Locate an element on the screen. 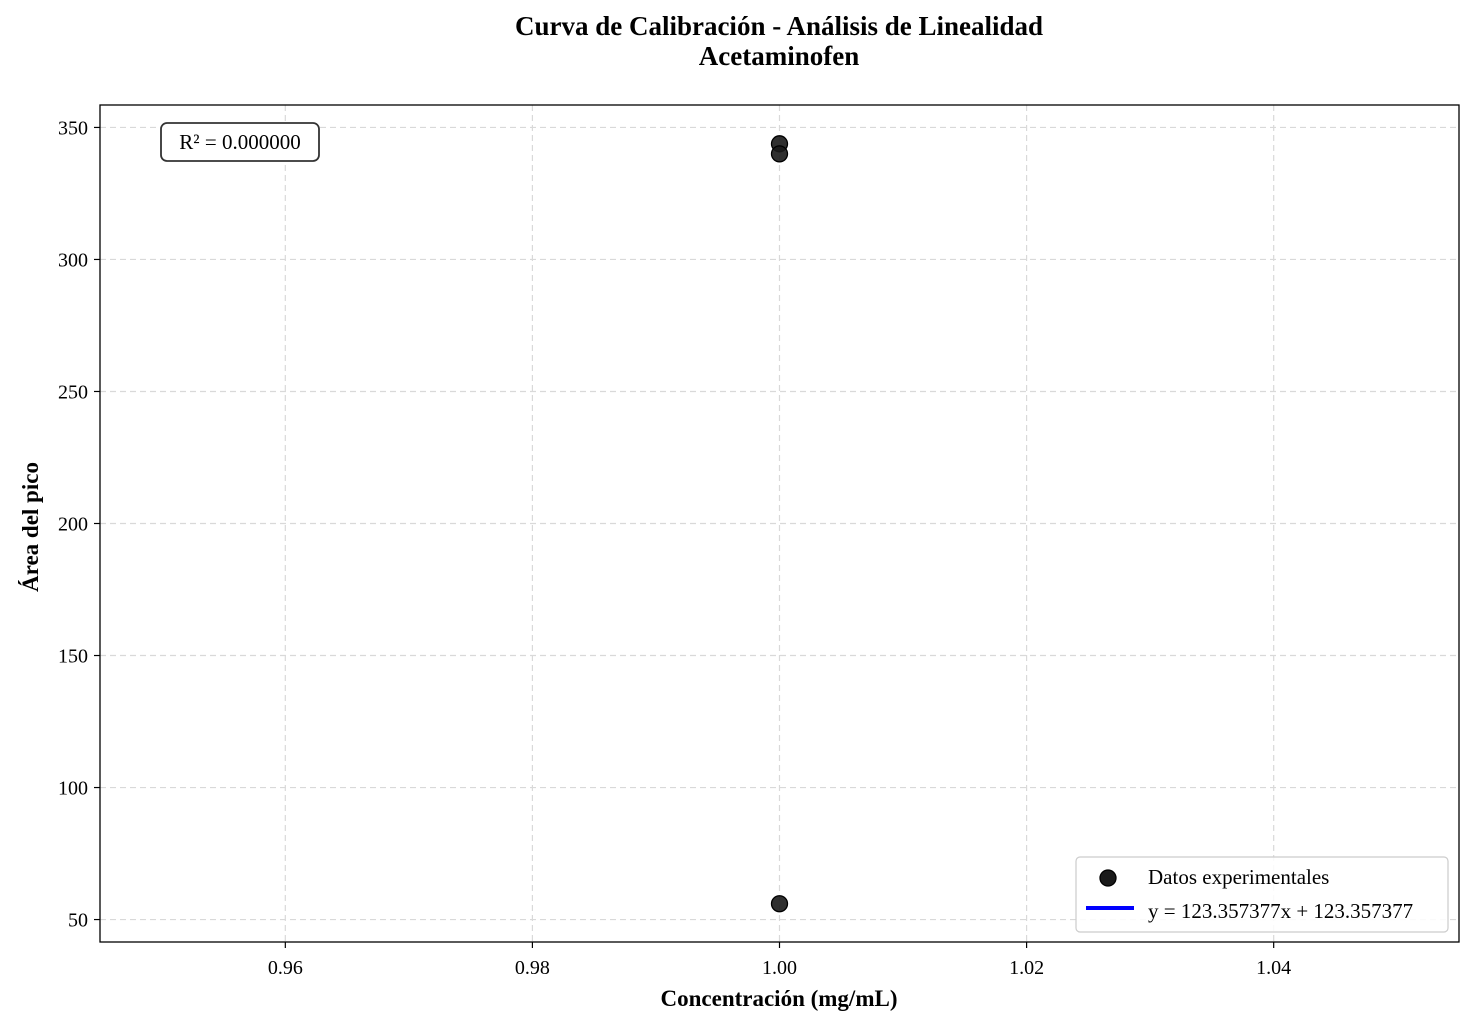 The width and height of the screenshot is (1474, 1026). x-tick-label: 1.00 is located at coordinates (779, 968).